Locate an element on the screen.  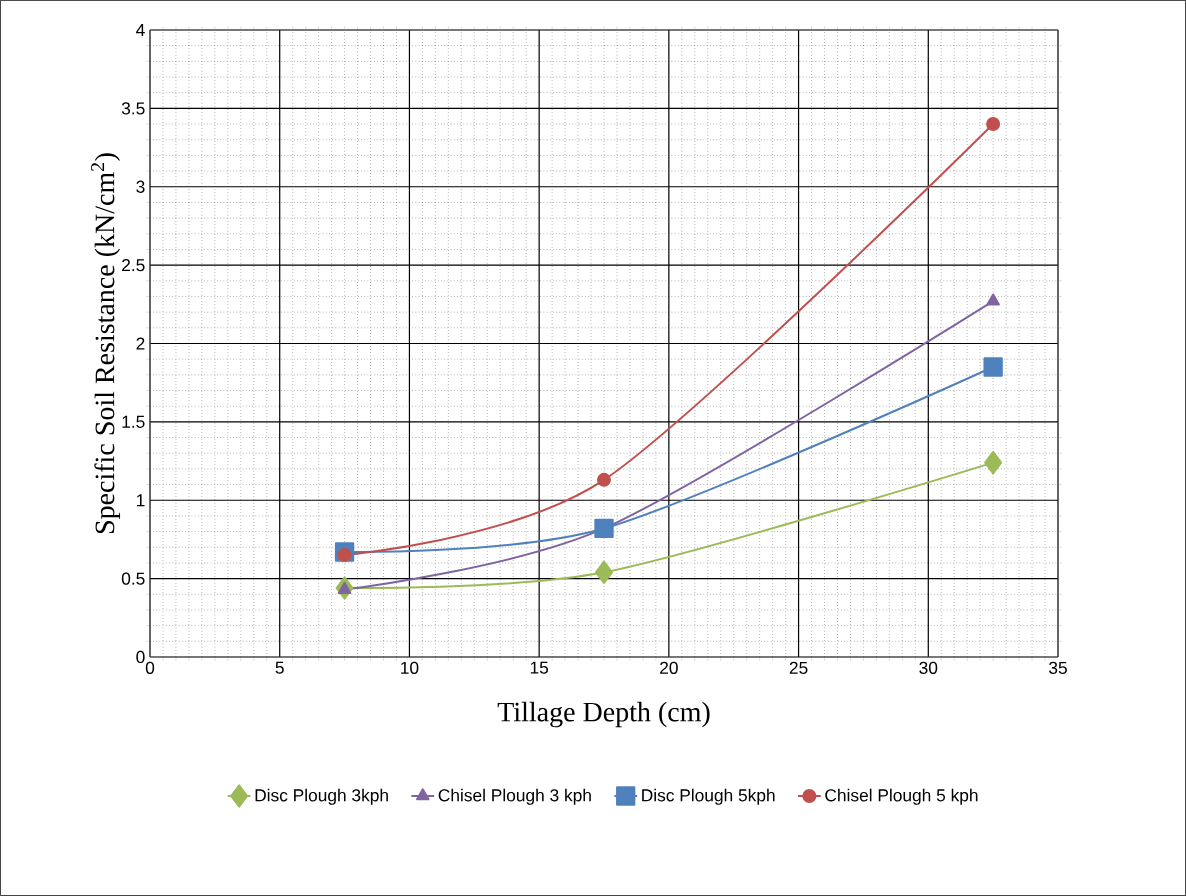
x-tick-label: 35 is located at coordinates (1058, 667).